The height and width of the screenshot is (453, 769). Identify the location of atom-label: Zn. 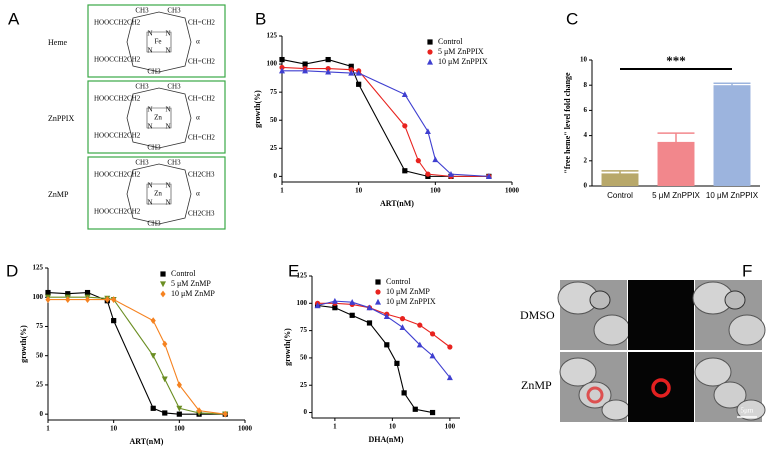
(158, 194).